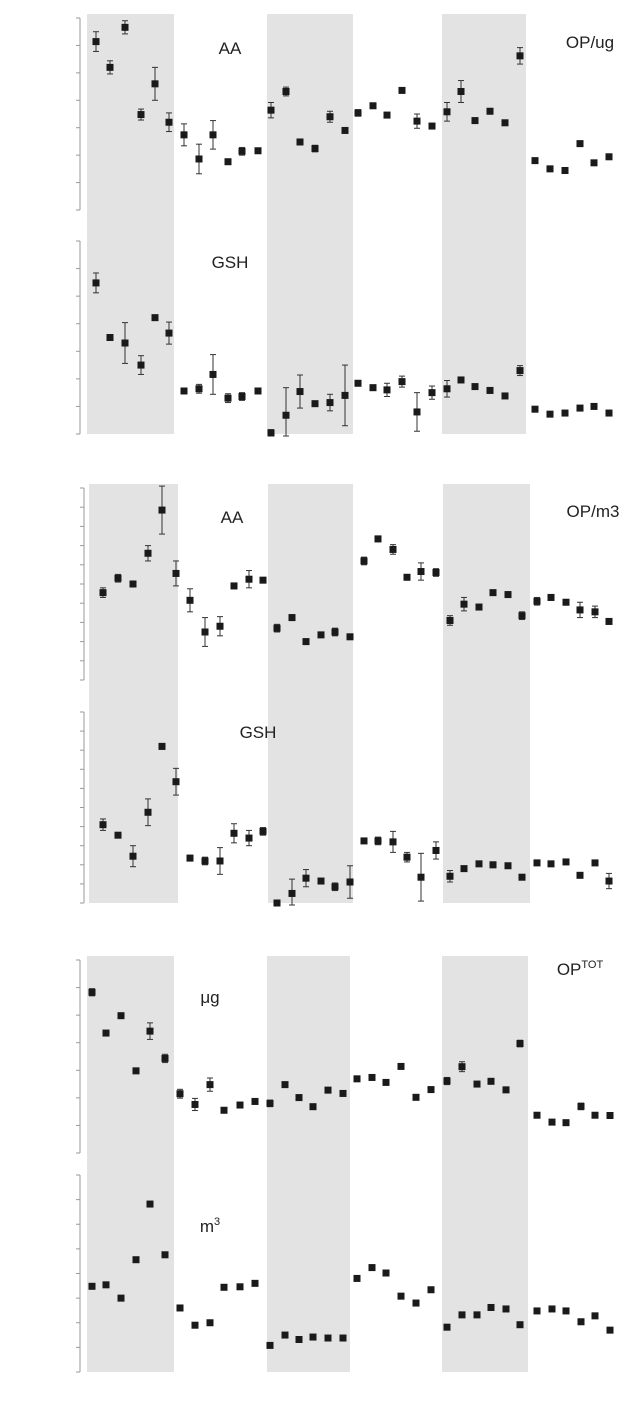 This screenshot has height=1403, width=630. Describe the element at coordinates (484, 224) in the screenshot. I see `shade-band-sagrera` at that location.